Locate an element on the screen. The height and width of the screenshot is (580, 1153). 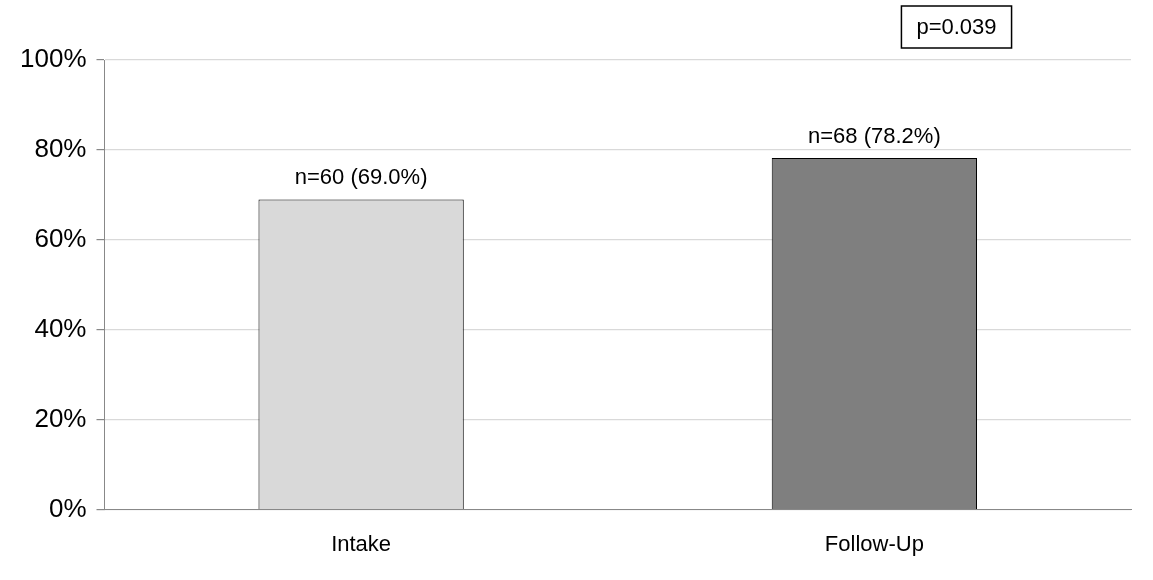
y-tick-label: 40% is located at coordinates (60, 327).